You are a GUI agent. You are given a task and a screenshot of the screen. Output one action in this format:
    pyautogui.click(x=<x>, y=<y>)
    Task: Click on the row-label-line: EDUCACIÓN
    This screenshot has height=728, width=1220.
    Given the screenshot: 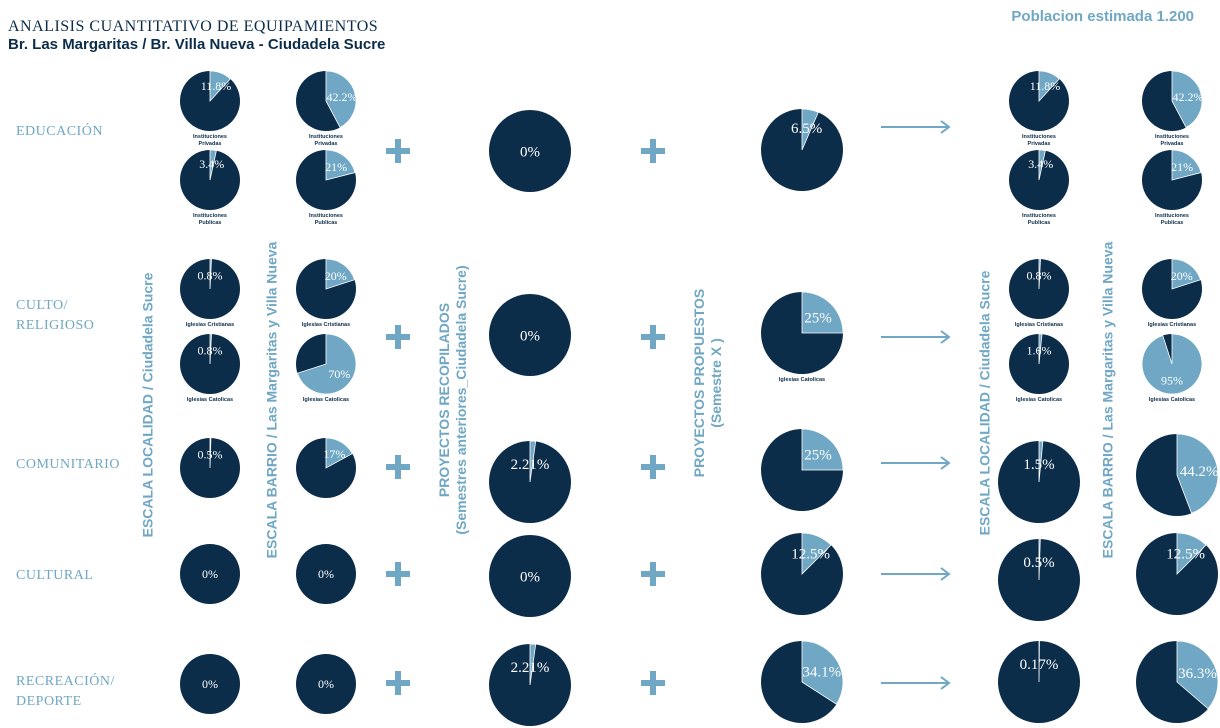 What is the action you would take?
    pyautogui.click(x=59, y=132)
    